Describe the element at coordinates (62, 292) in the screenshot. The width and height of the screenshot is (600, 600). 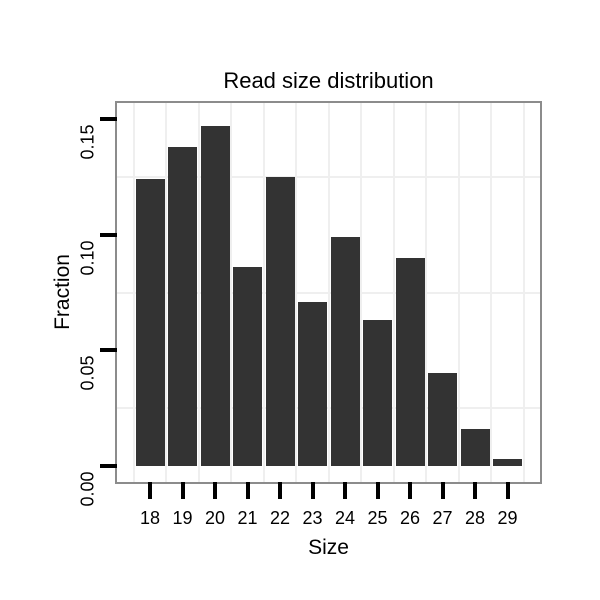
I see `y-axis-title: Fraction` at that location.